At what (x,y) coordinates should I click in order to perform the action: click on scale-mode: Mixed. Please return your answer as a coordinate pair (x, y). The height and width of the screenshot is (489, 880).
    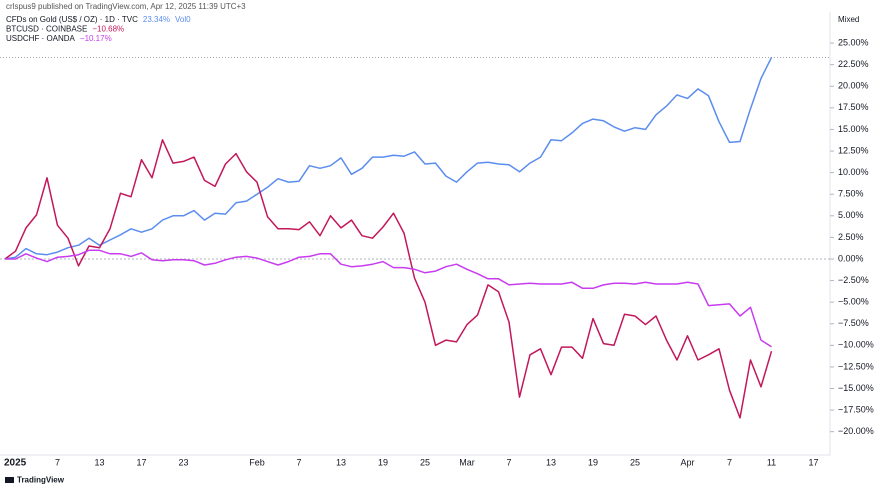
    Looking at the image, I should click on (848, 19).